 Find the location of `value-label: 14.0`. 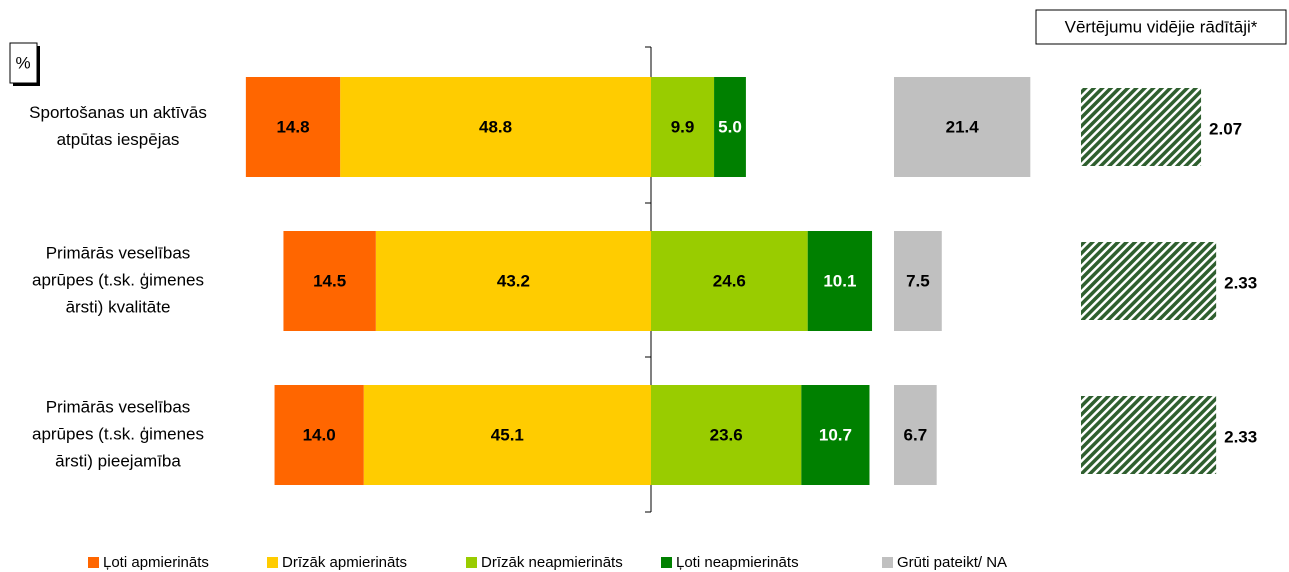

value-label: 14.0 is located at coordinates (319, 434).